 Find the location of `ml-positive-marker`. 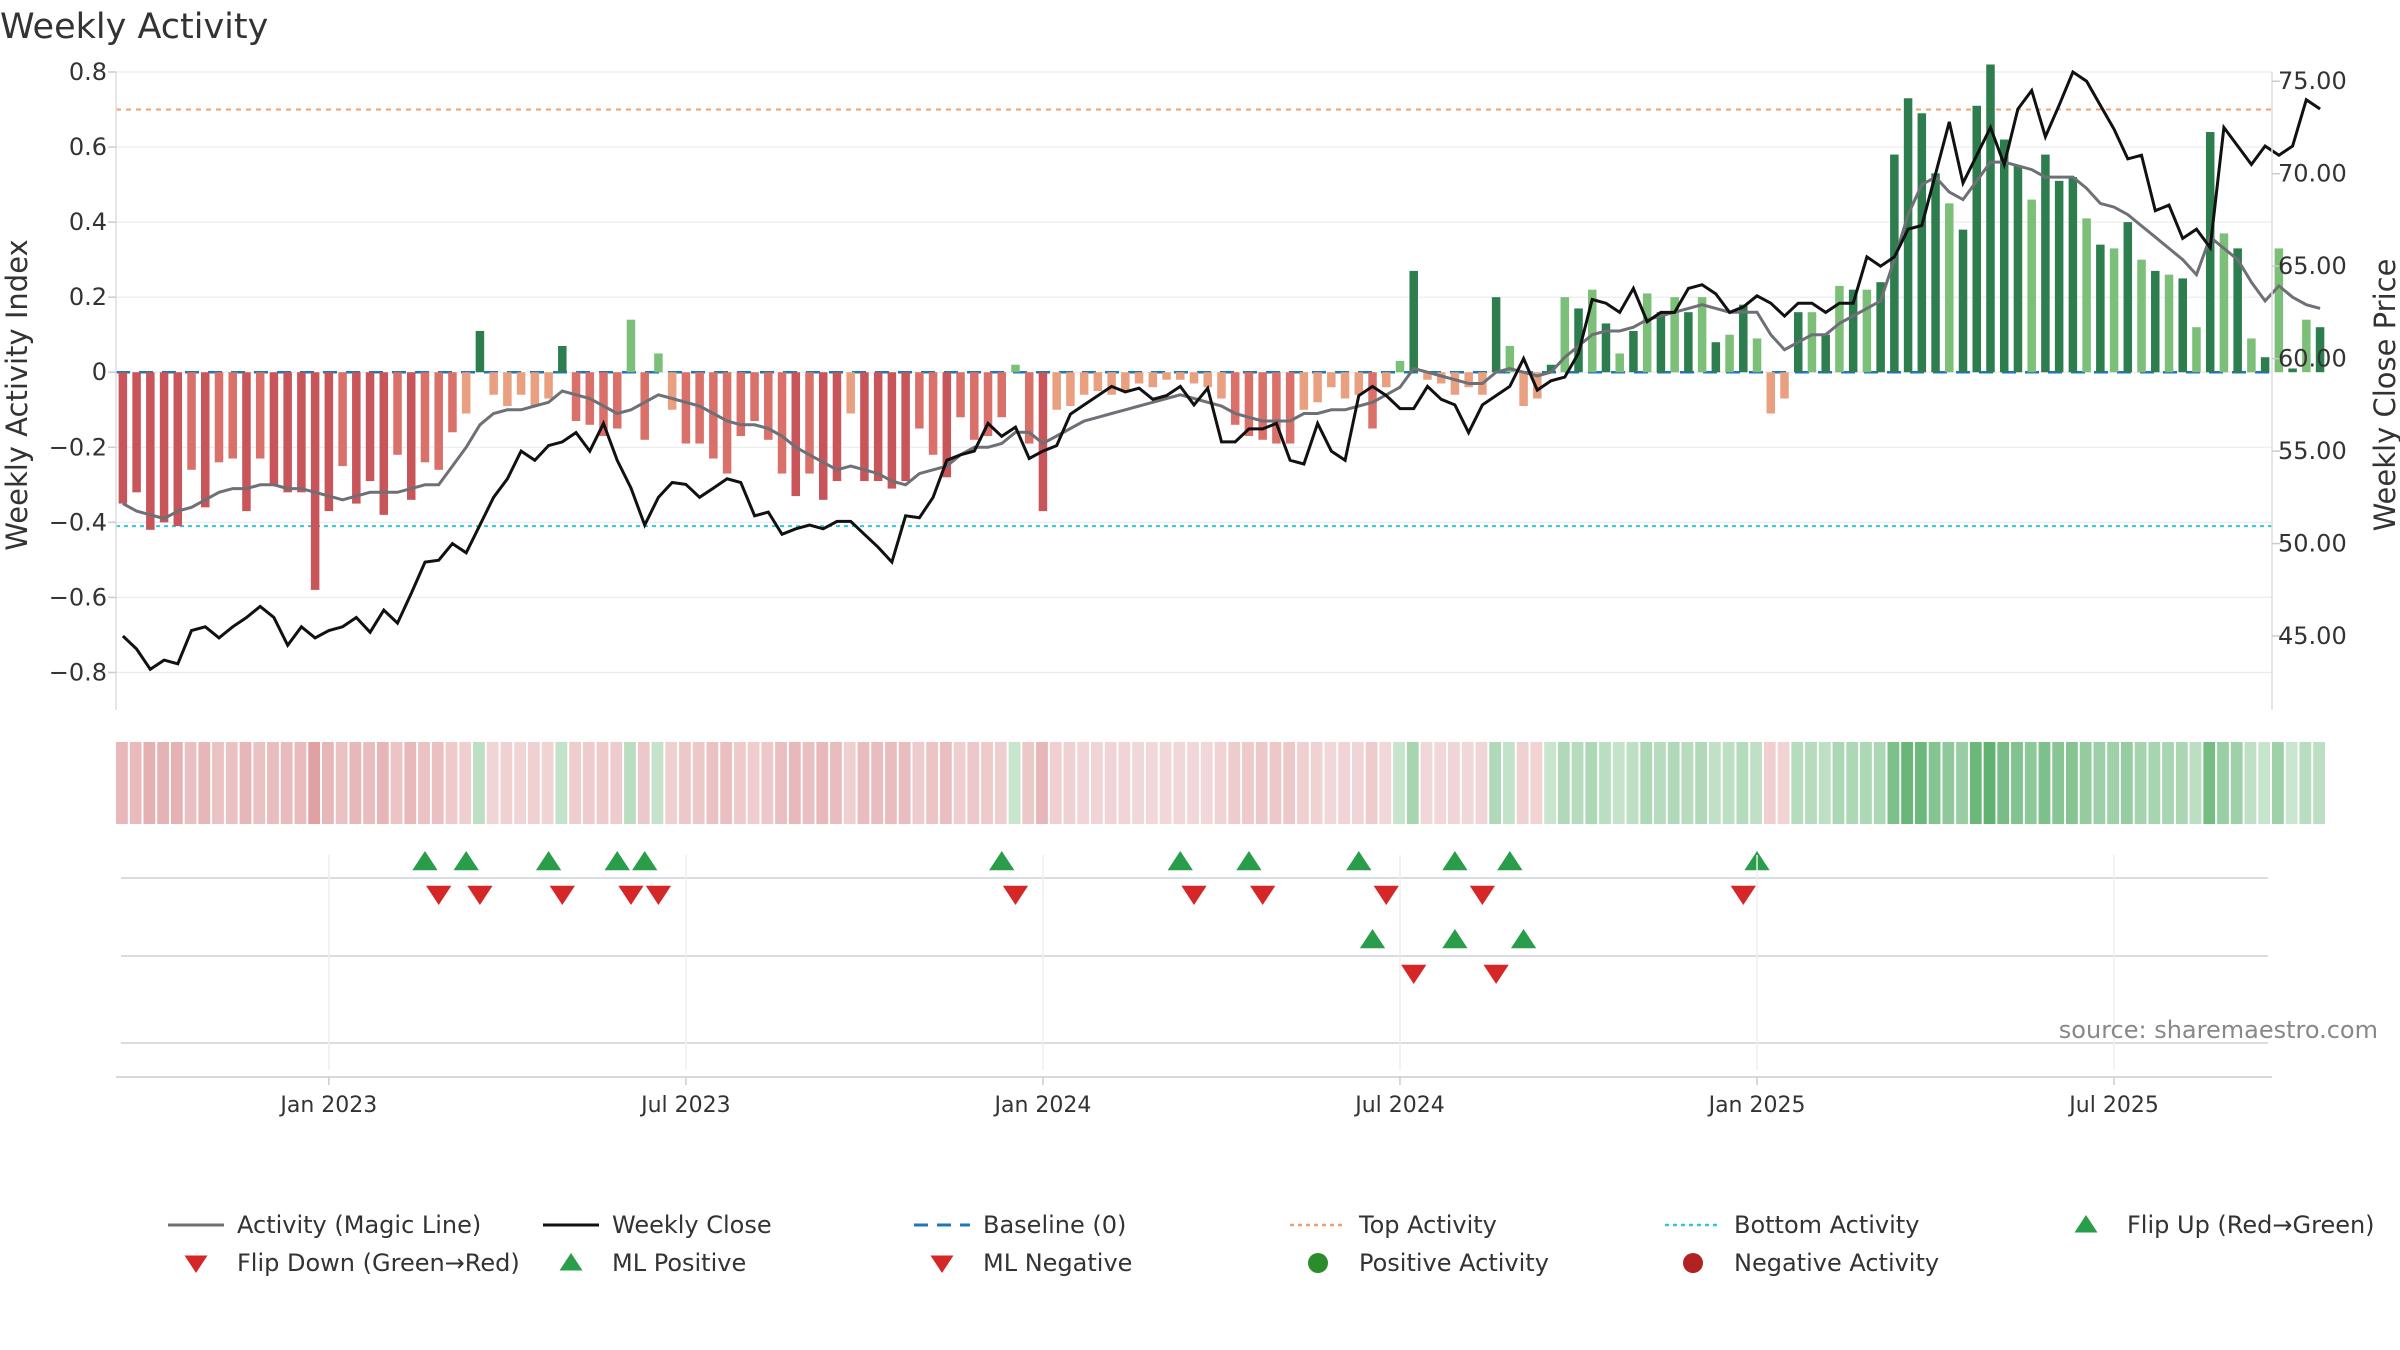

ml-positive-marker is located at coordinates (1455, 939).